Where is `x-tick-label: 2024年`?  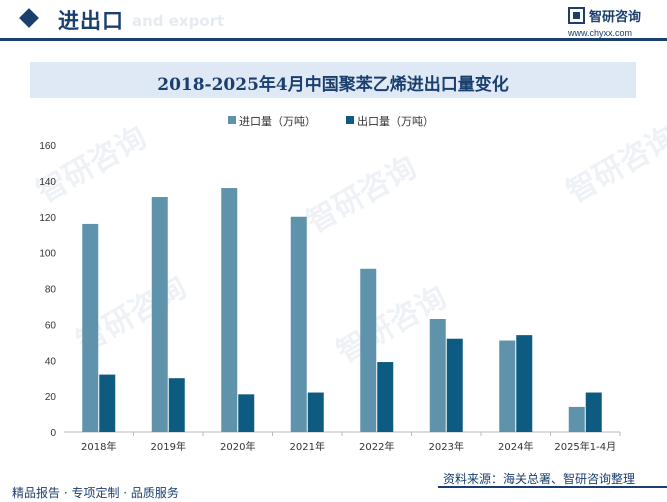
x-tick-label: 2024年 is located at coordinates (515, 446).